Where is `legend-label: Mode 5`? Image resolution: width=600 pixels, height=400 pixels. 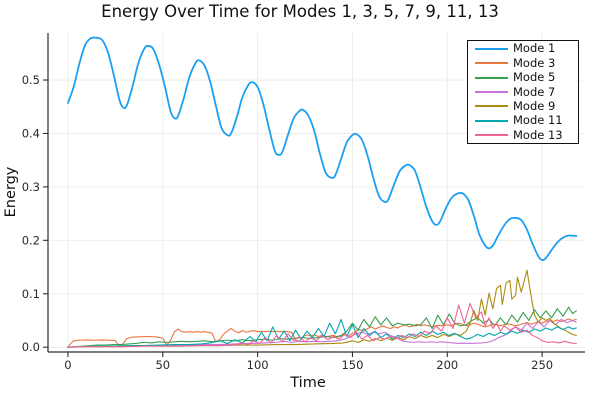 legend-label: Mode 5 is located at coordinates (534, 77).